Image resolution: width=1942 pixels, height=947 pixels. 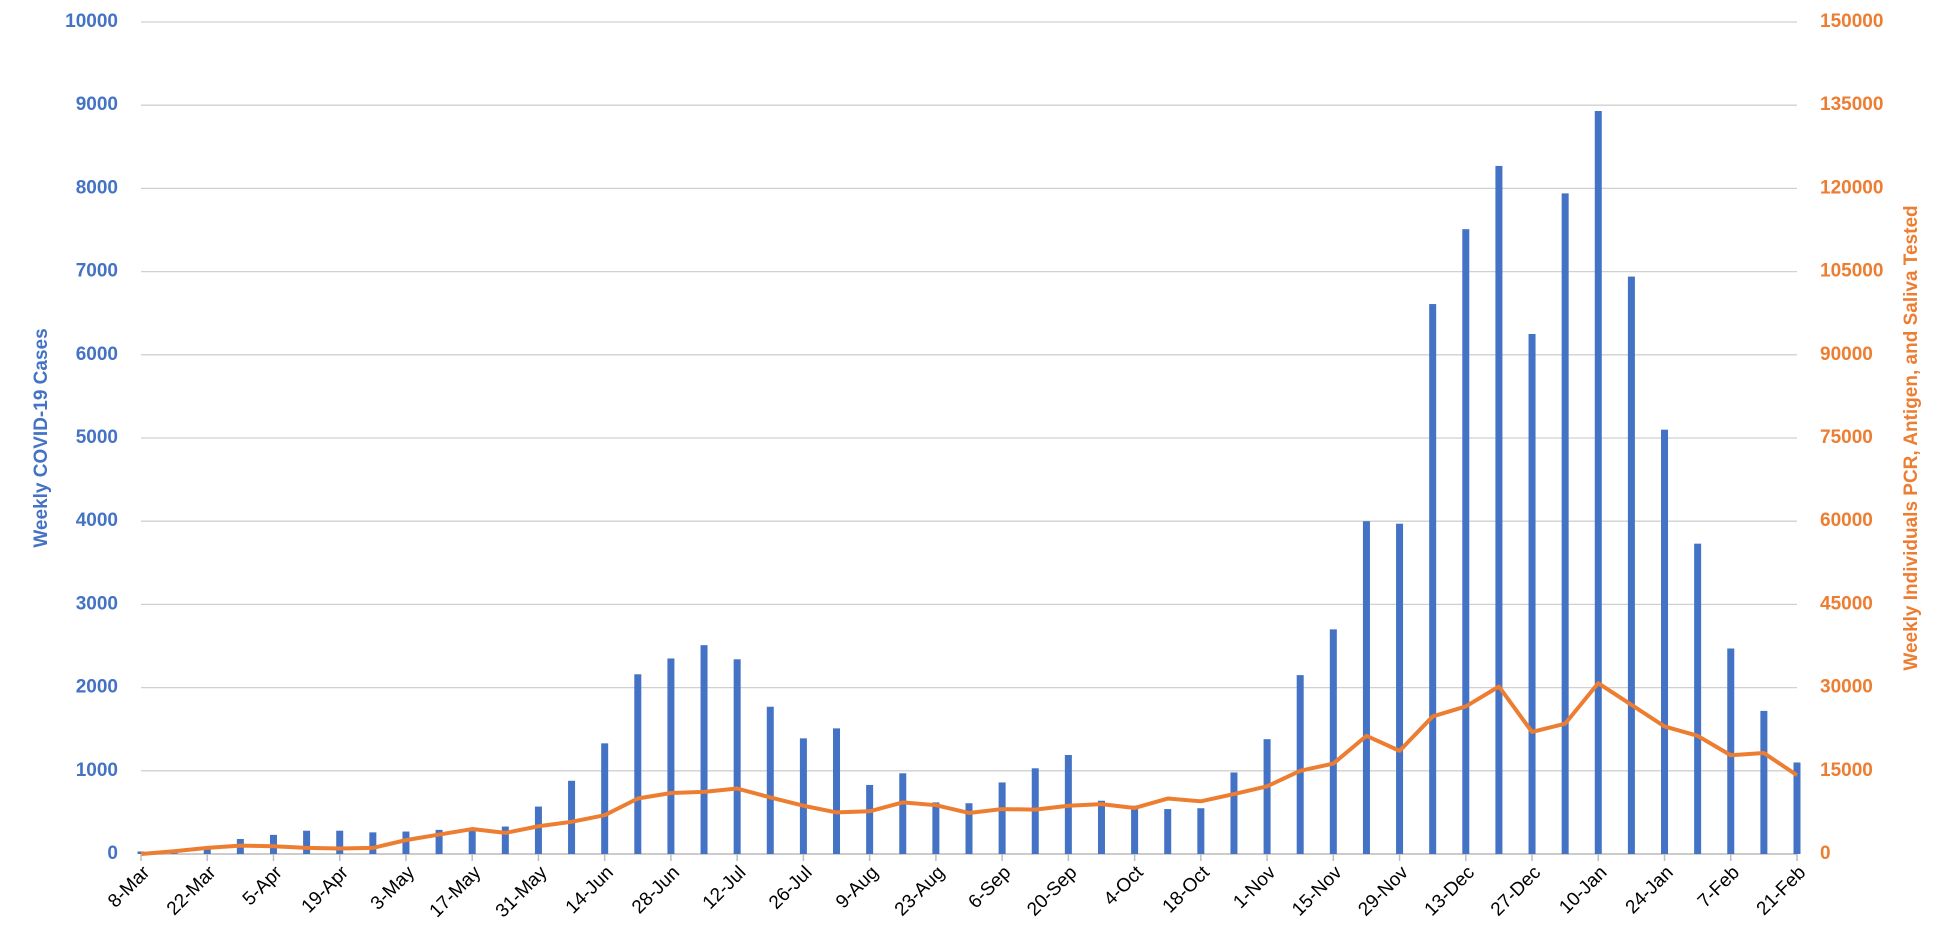 What do you see at coordinates (1846, 437) in the screenshot?
I see `y2-tick-label: 75000` at bounding box center [1846, 437].